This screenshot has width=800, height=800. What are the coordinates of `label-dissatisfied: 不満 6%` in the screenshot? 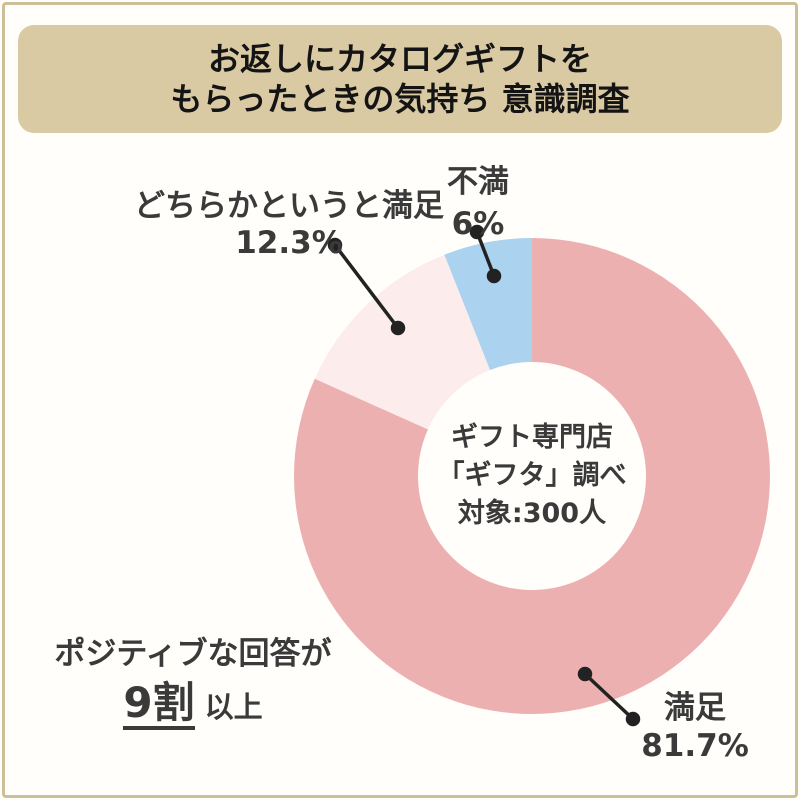 It's located at (478, 203).